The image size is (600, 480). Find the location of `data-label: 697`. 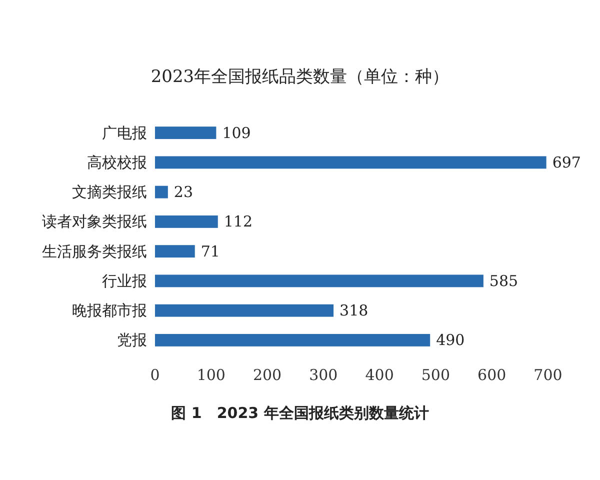

data-label: 697 is located at coordinates (566, 162).